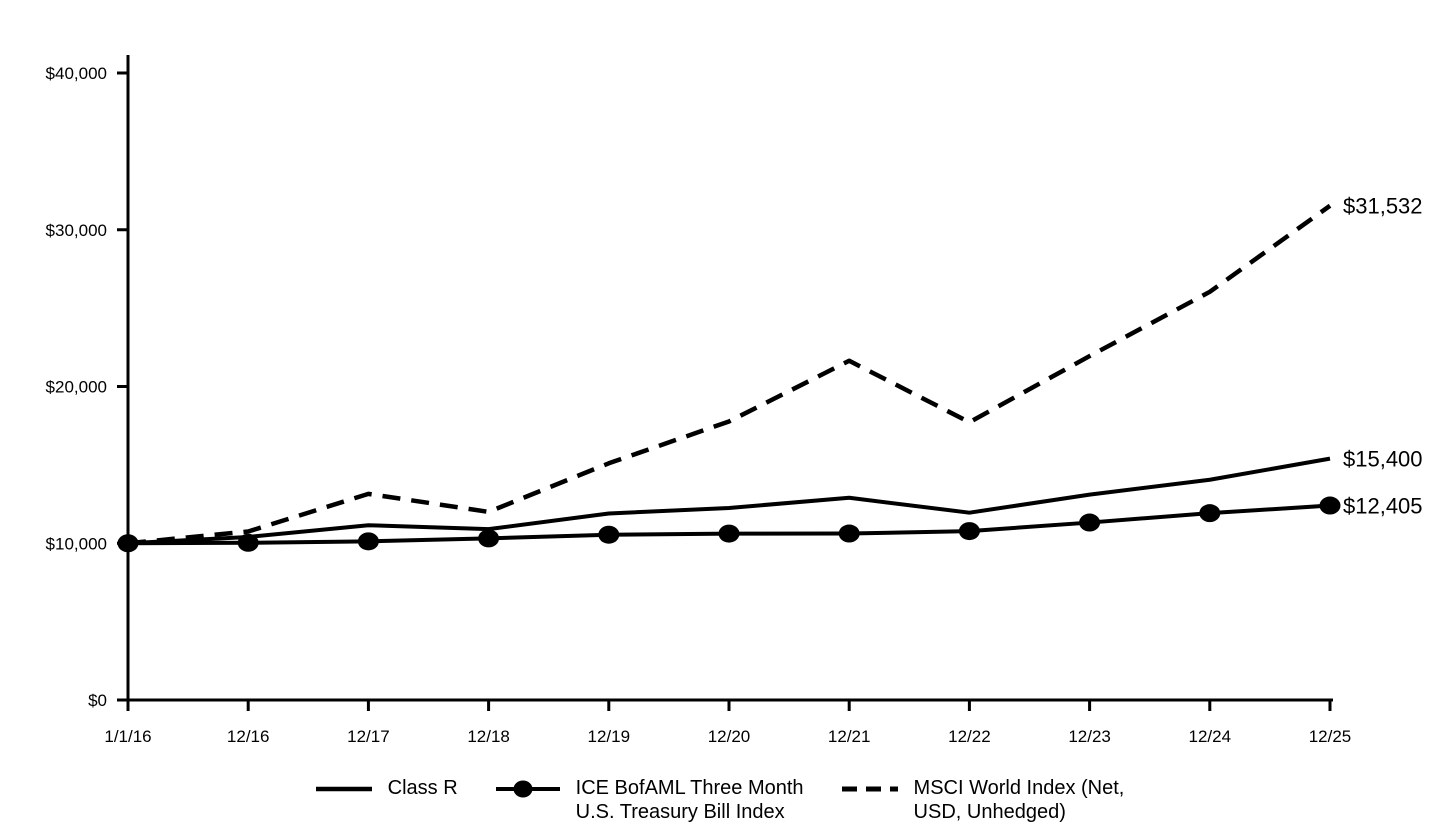 The width and height of the screenshot is (1440, 840). What do you see at coordinates (527, 789) in the screenshot?
I see `line-with-dot-swatch-icon` at bounding box center [527, 789].